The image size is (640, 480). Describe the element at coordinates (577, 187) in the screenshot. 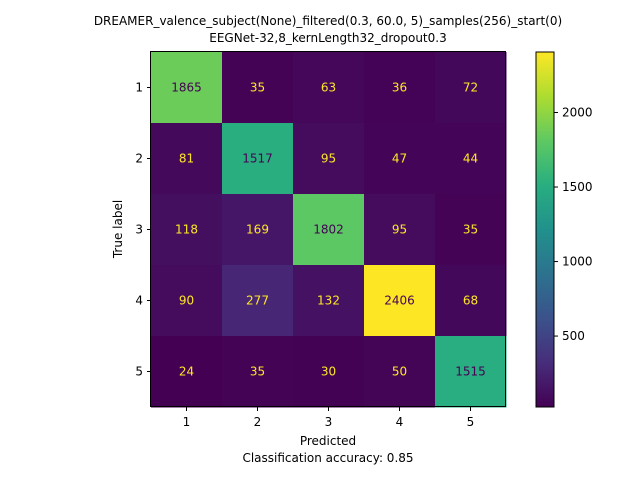

I see `colorbar-tick-label: 1500` at that location.